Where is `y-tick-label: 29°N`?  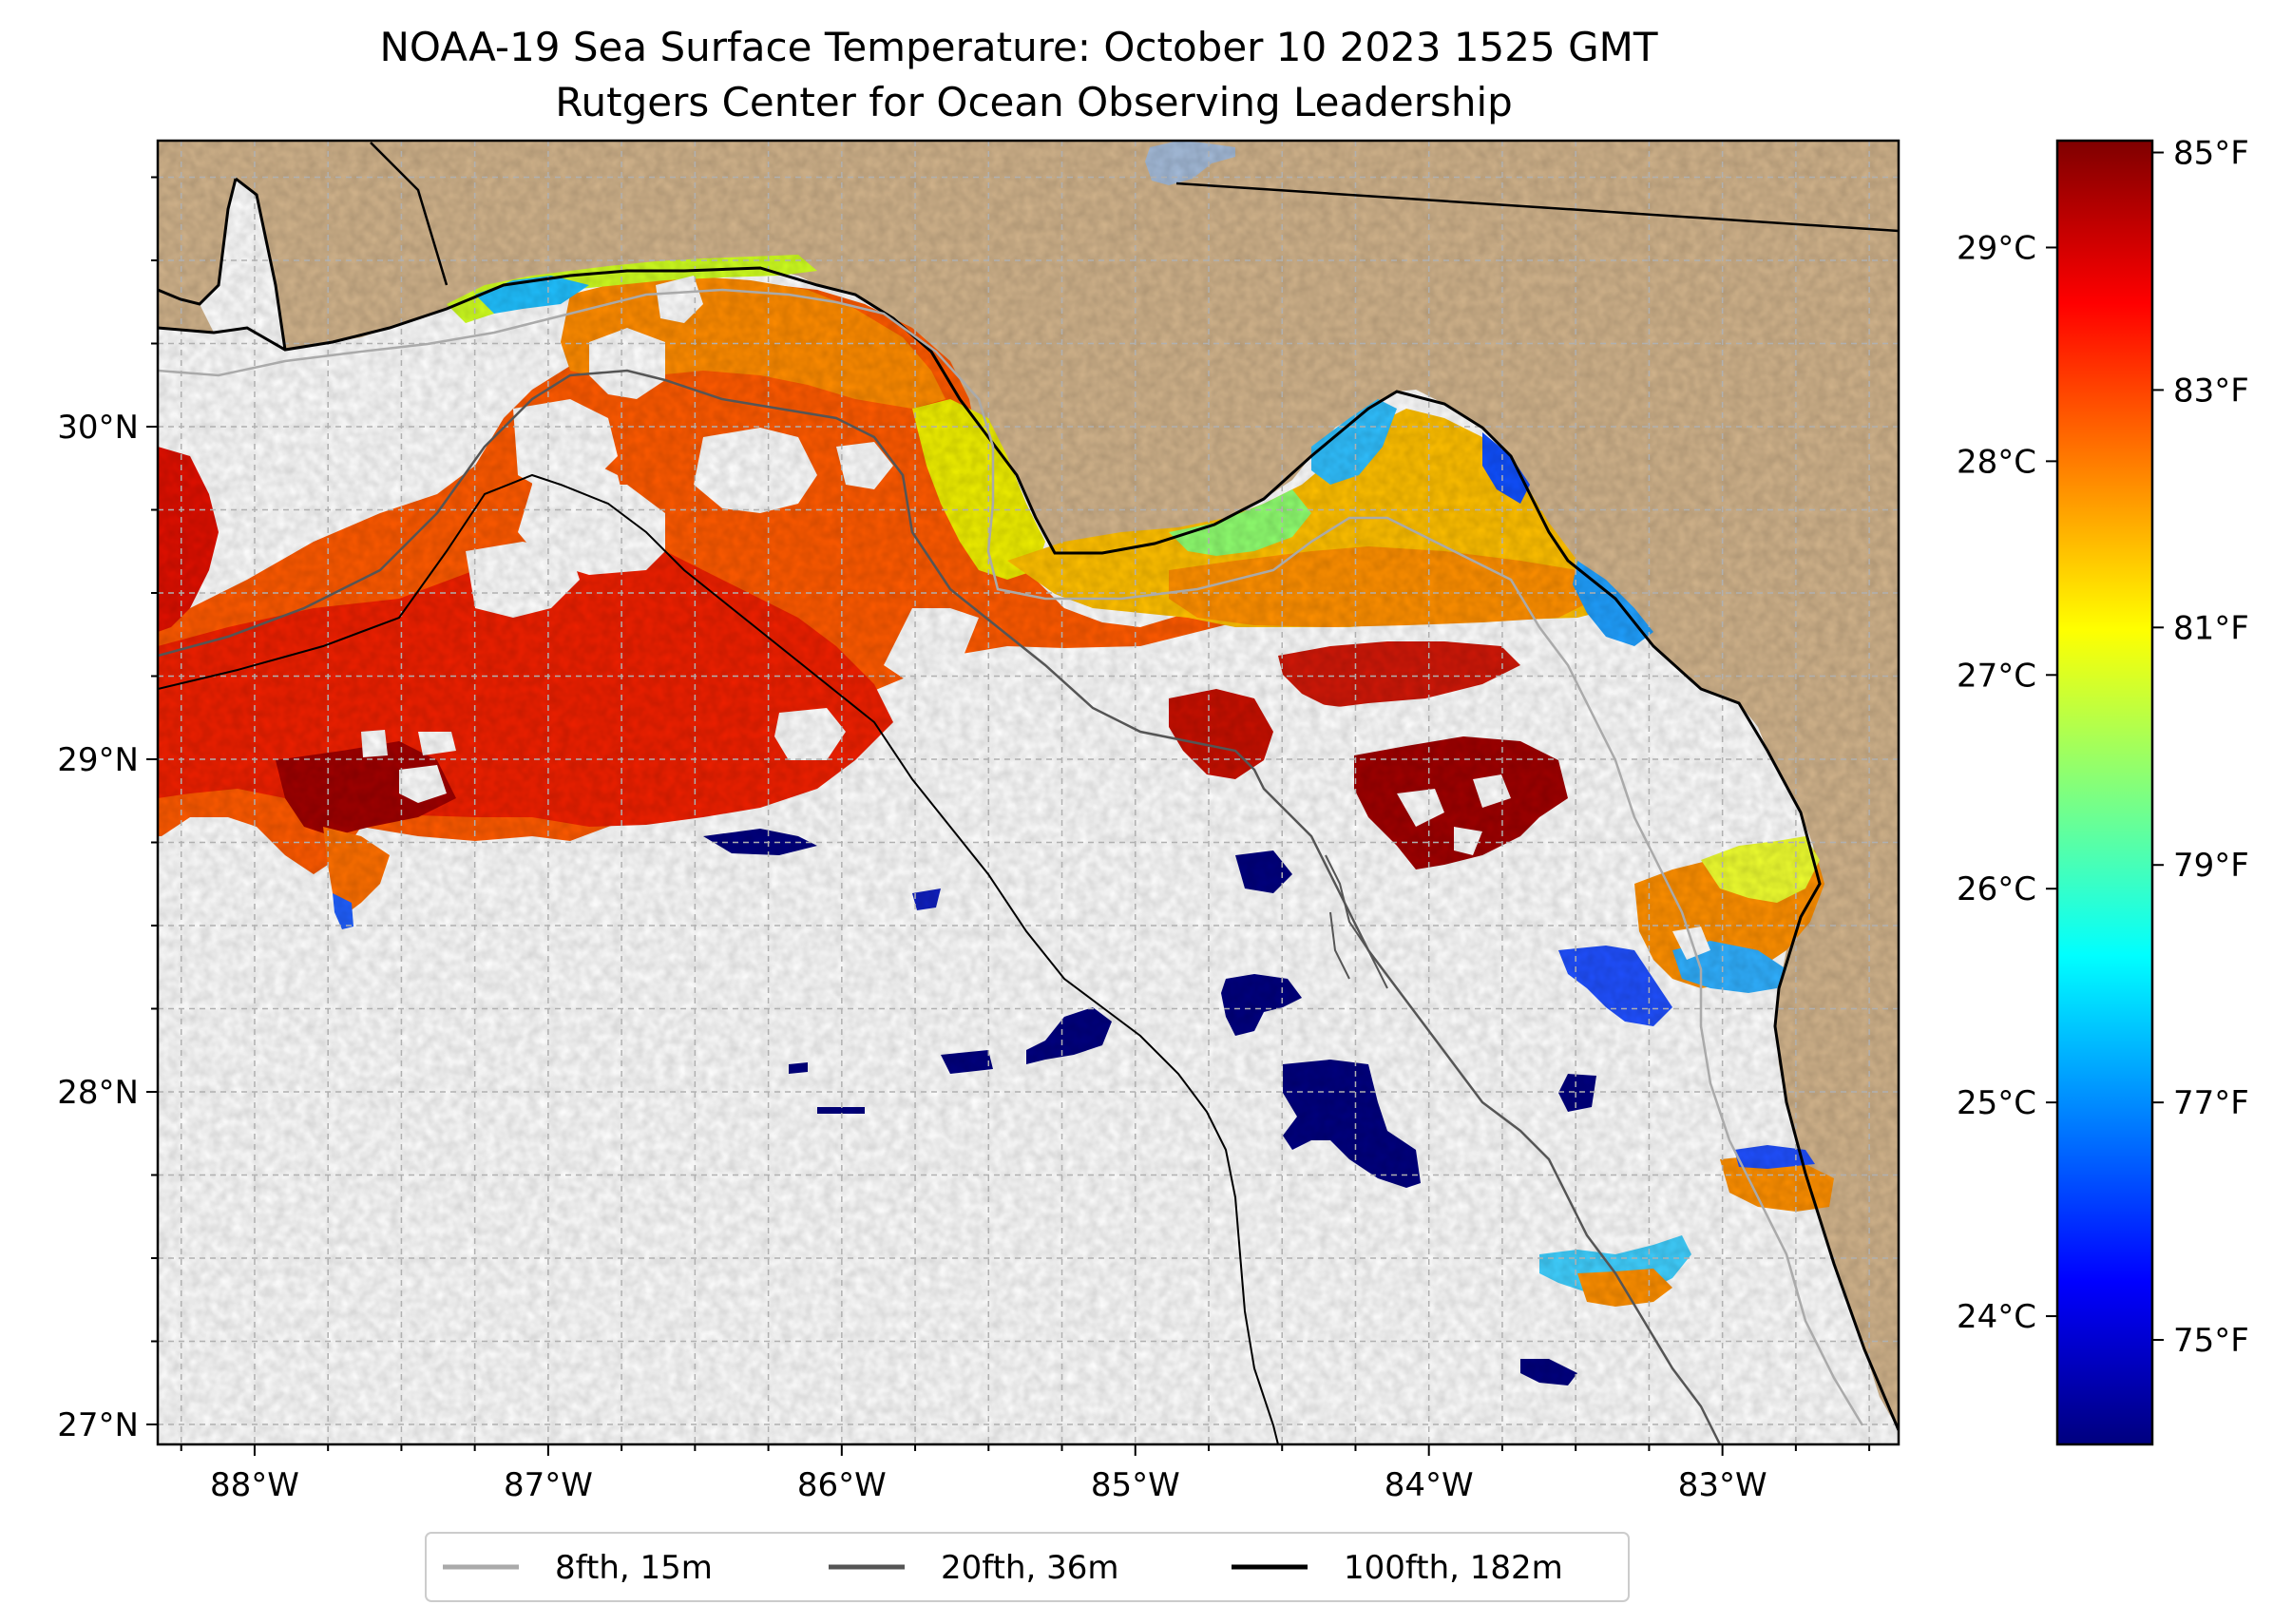 y-tick-label: 29°N is located at coordinates (98, 760).